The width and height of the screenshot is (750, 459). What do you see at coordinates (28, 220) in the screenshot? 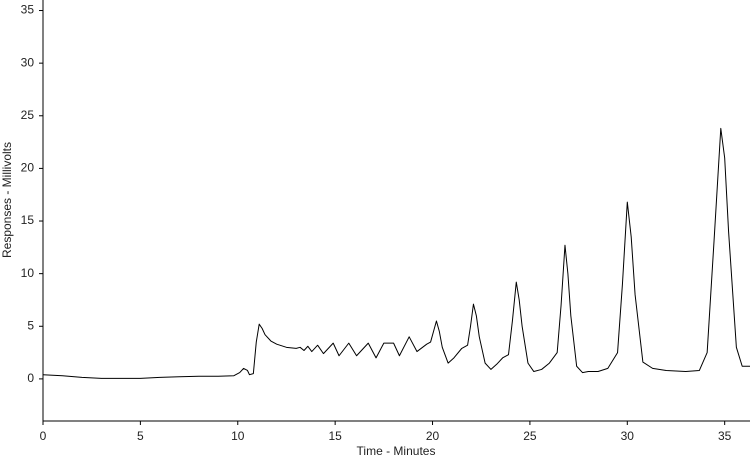
I see `y-tick-label: 15` at bounding box center [28, 220].